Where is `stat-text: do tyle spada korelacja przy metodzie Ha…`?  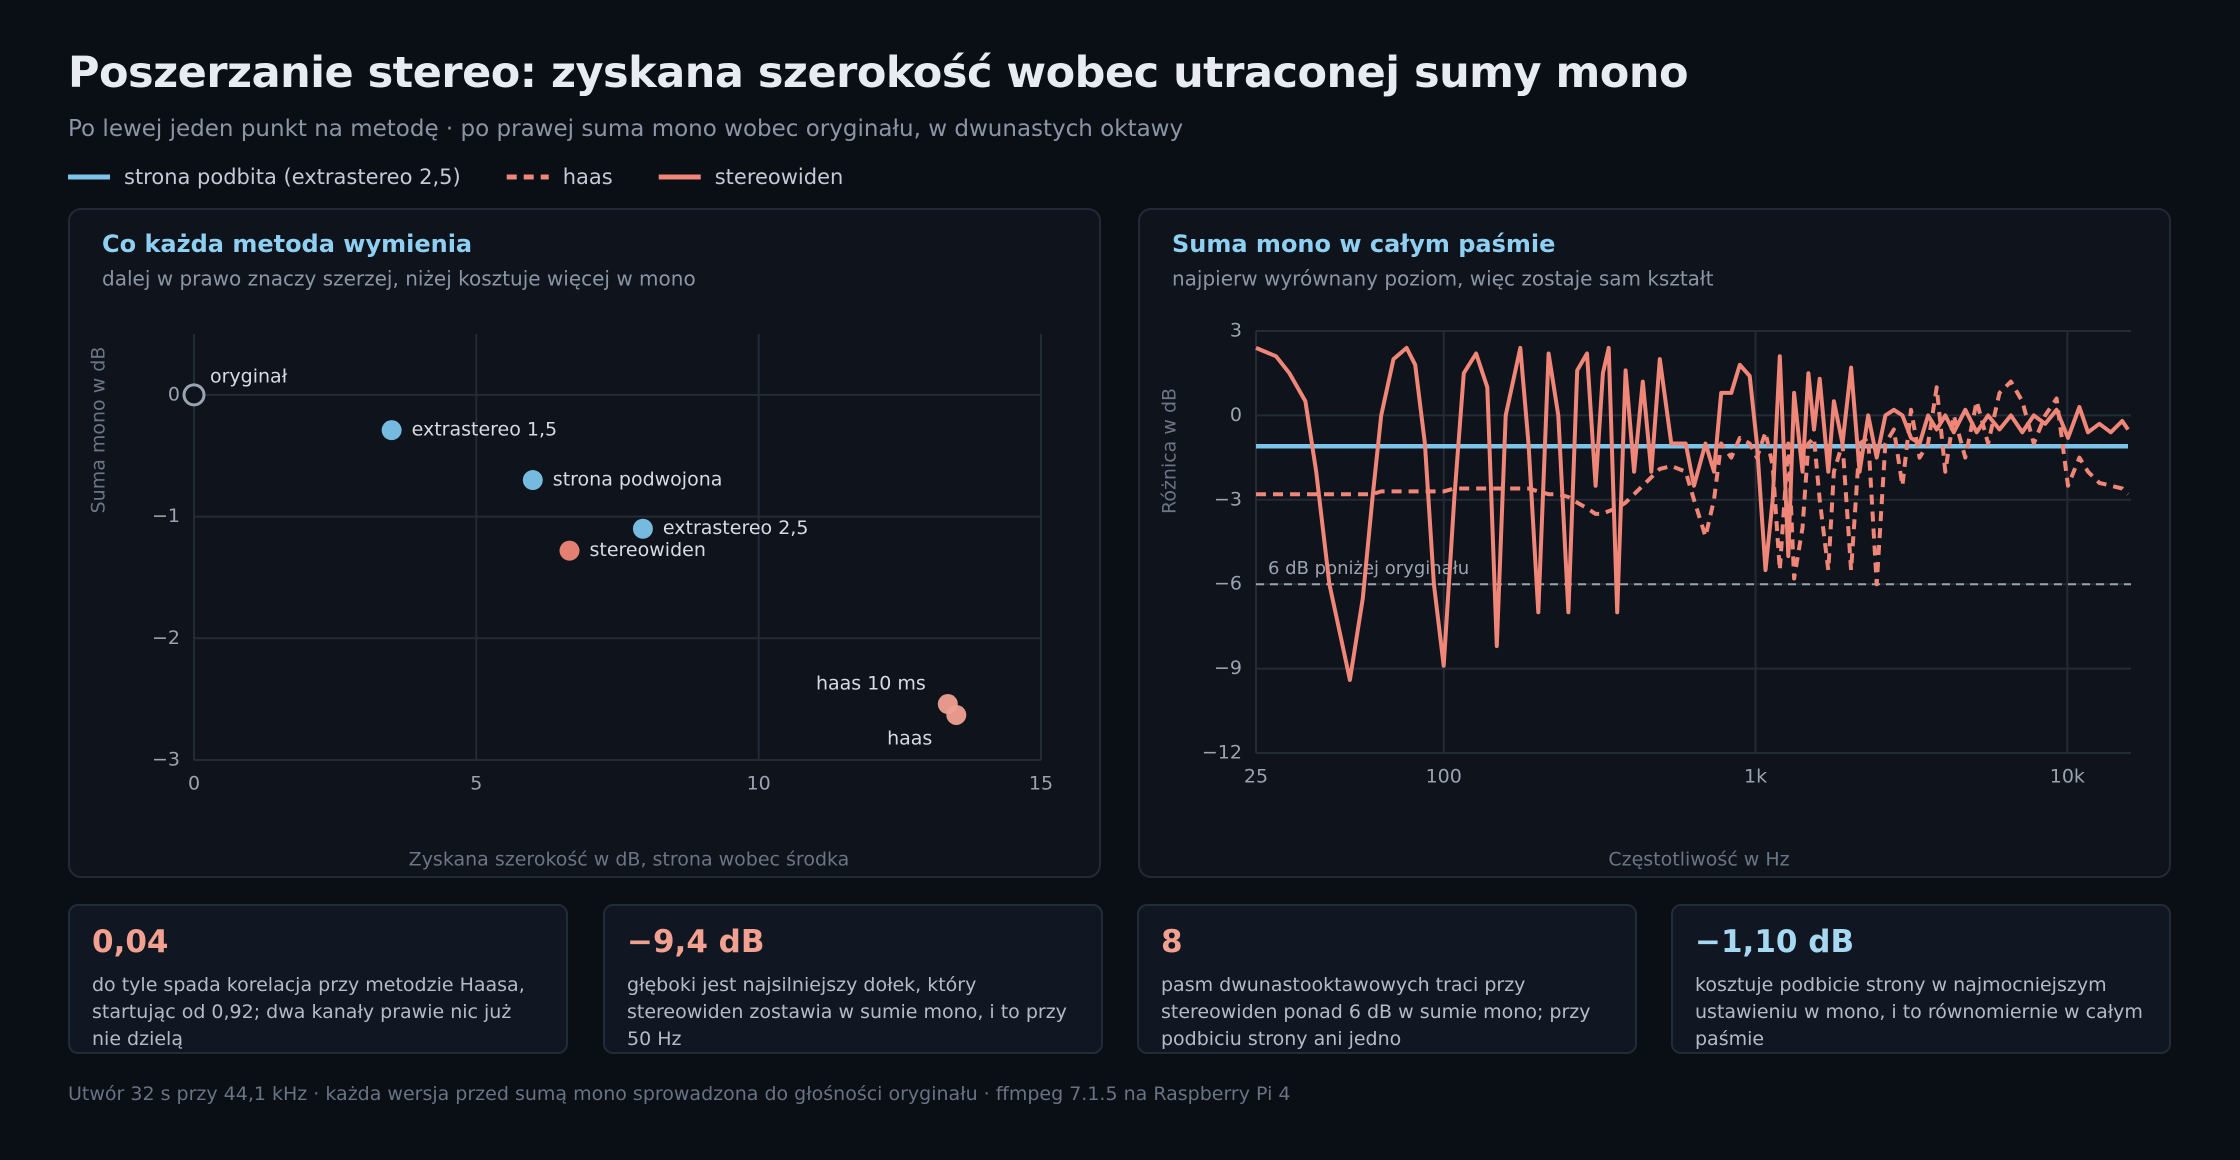
stat-text: do tyle spada korelacja przy metodzie Ha… is located at coordinates (308, 1012).